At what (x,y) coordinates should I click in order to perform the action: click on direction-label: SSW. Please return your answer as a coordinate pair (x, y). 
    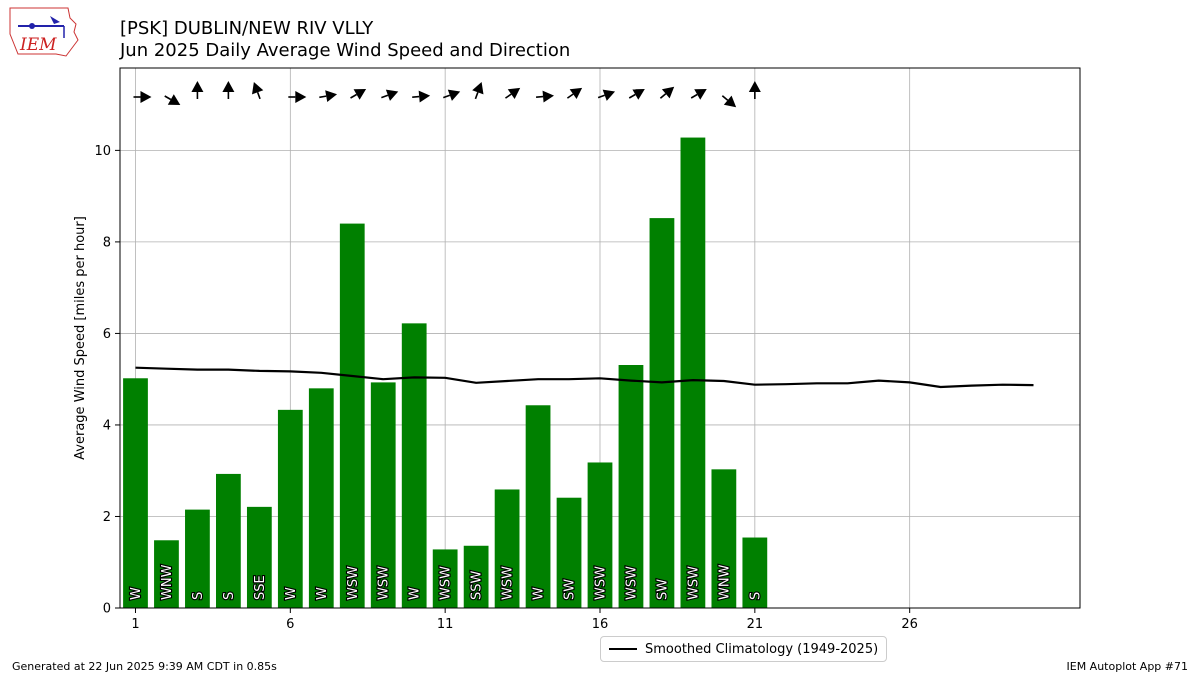
    Looking at the image, I should click on (477, 585).